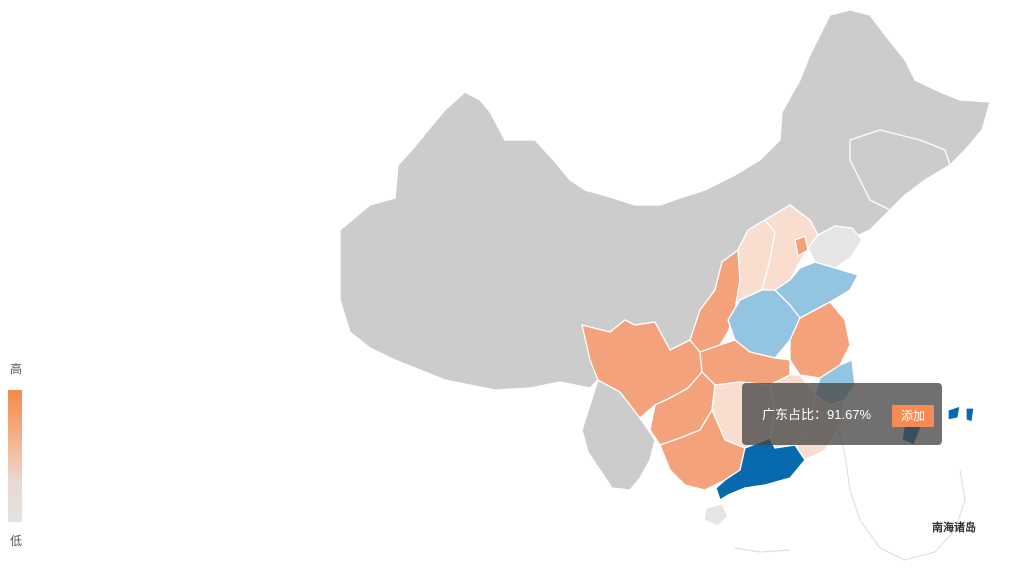 The width and height of the screenshot is (1036, 576). I want to click on region-jilin, so click(900, 170).